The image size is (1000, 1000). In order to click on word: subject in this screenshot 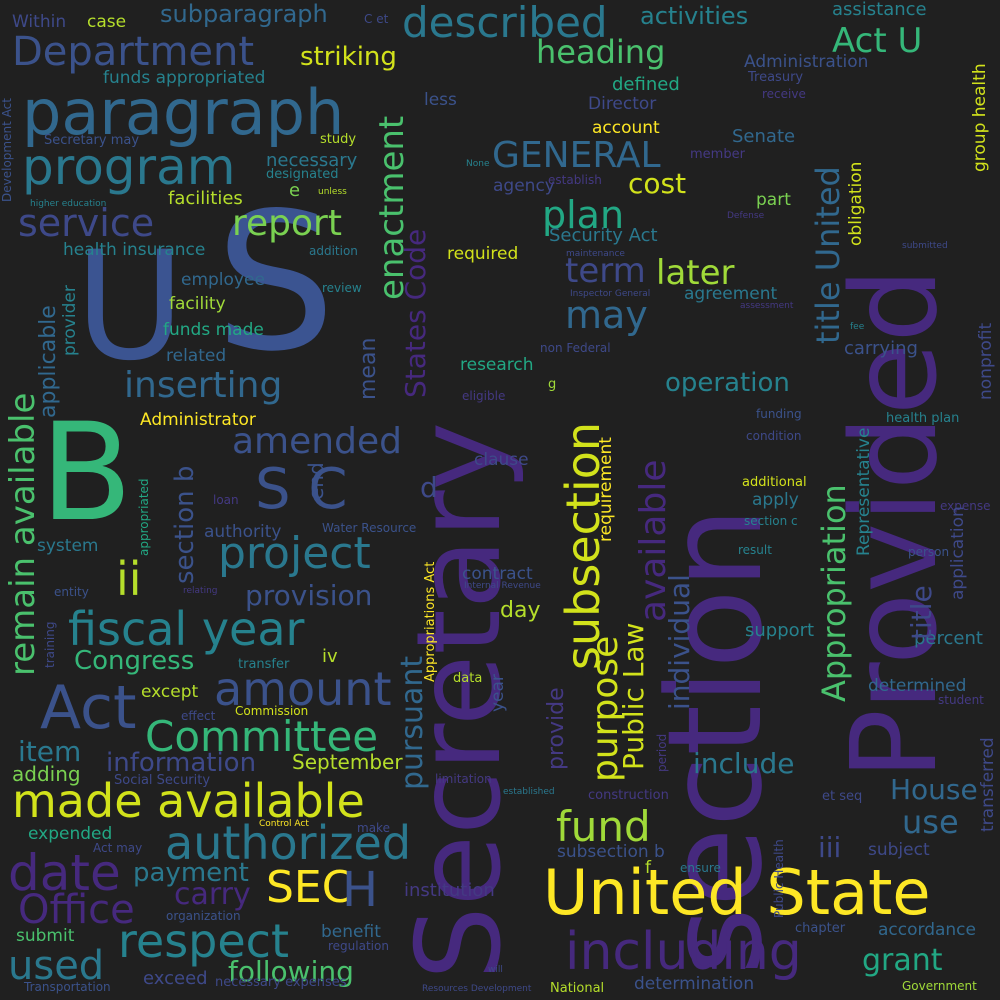, I will do `click(899, 850)`.